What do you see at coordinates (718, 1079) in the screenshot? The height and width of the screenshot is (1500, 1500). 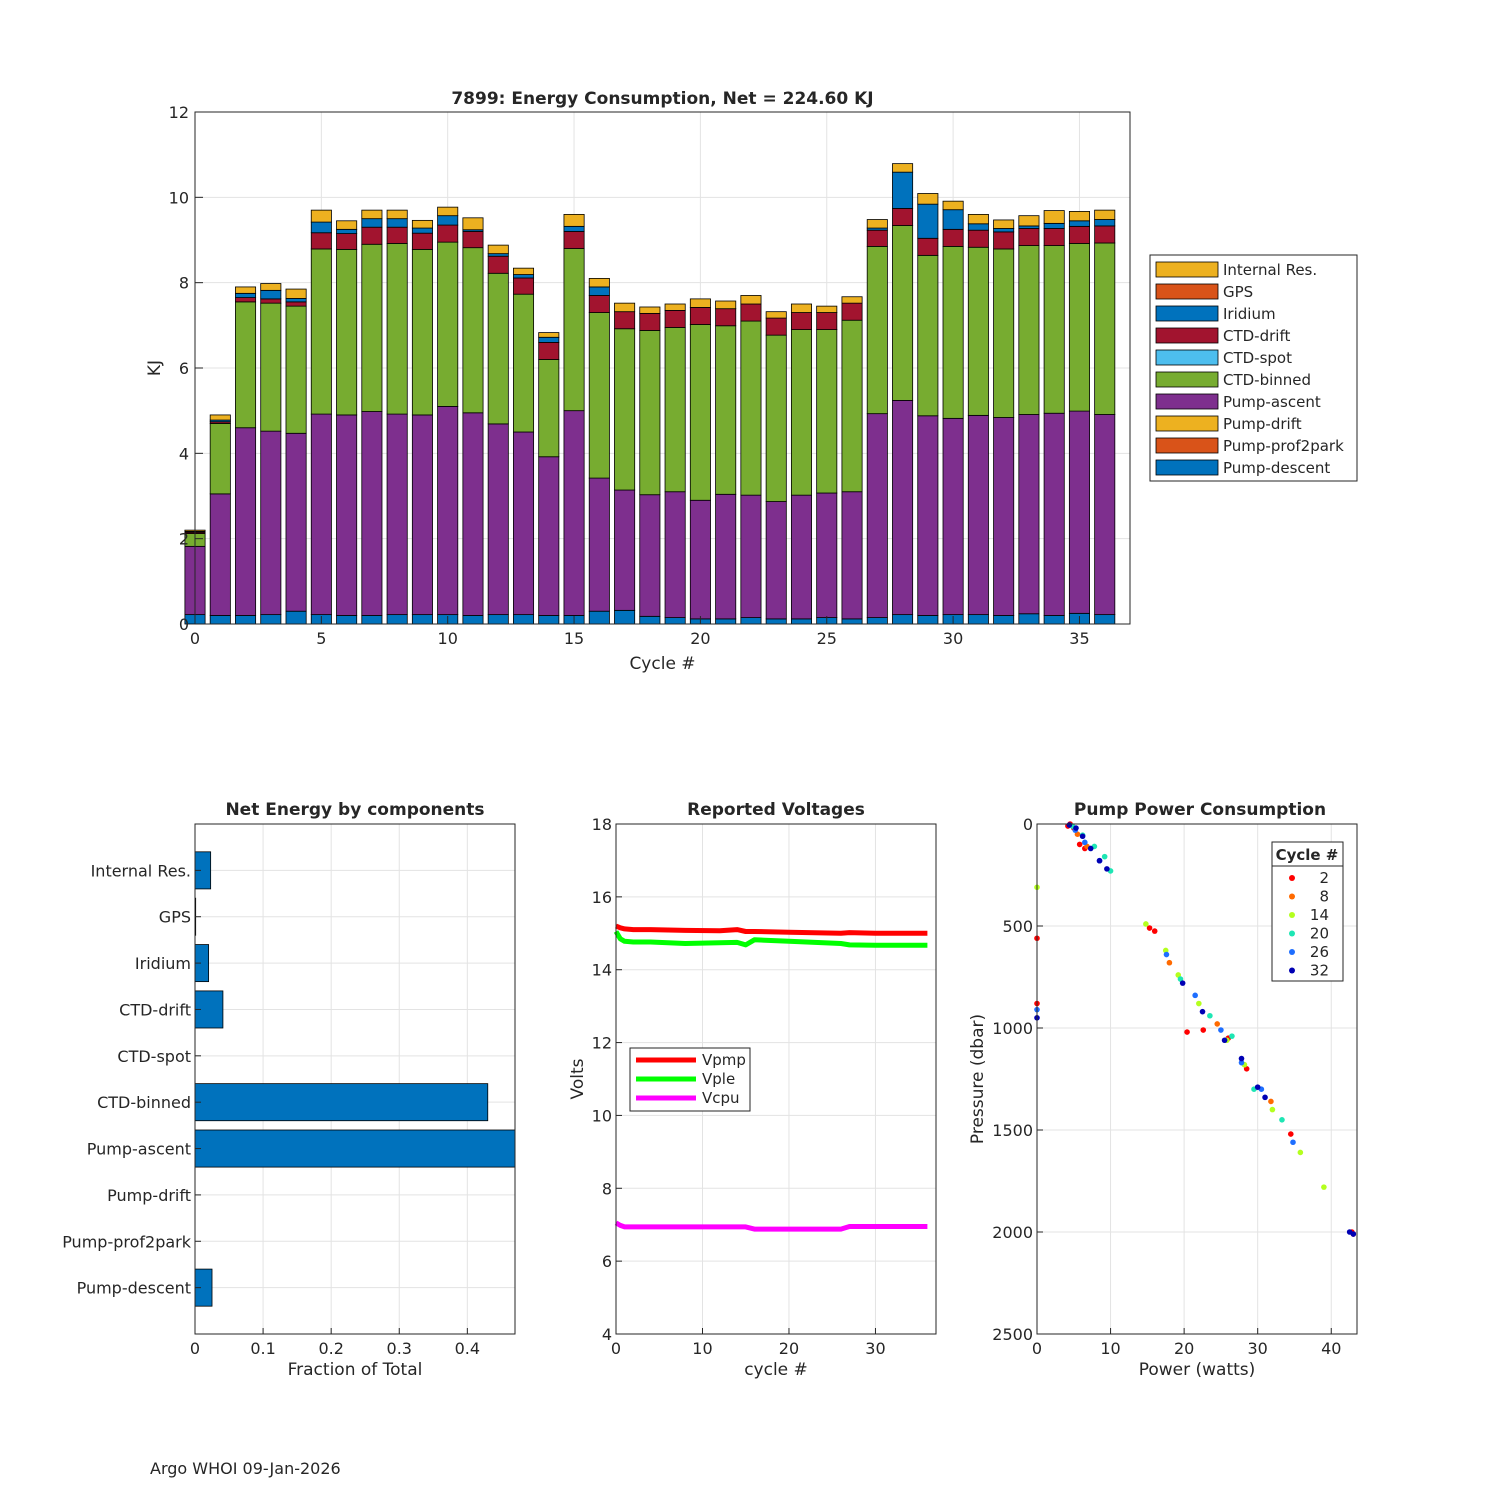 I see `legend-label: Vple` at bounding box center [718, 1079].